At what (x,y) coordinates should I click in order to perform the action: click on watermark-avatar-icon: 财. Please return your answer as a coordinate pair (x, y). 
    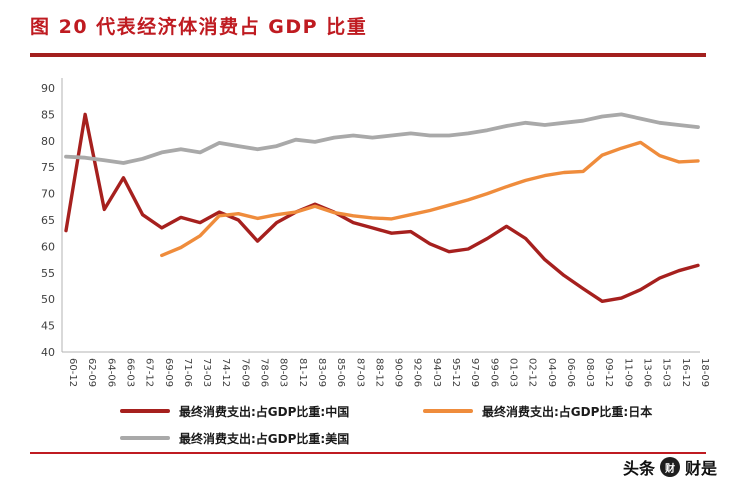
    Looking at the image, I should click on (669, 467).